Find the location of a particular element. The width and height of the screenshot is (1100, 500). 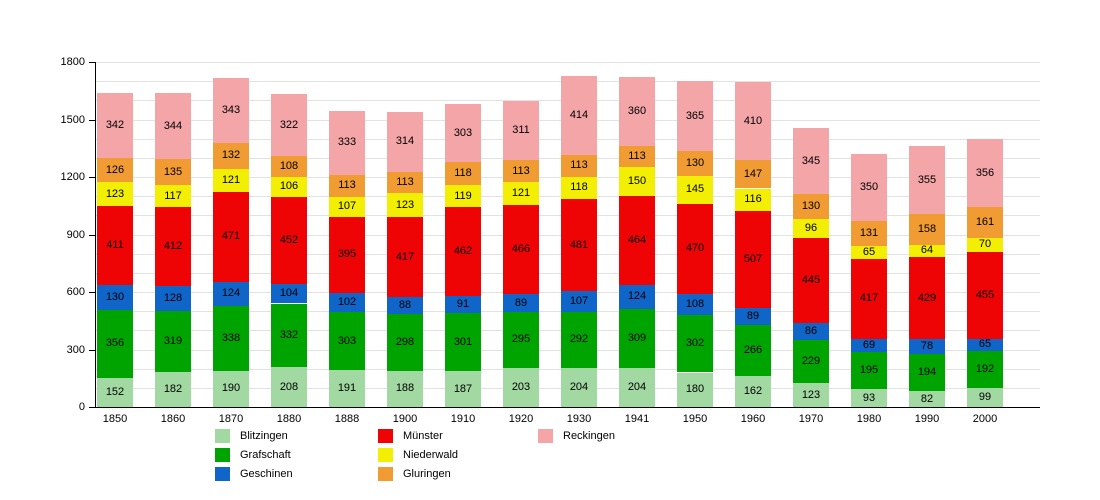

bar-value-label: 311 is located at coordinates (521, 130).